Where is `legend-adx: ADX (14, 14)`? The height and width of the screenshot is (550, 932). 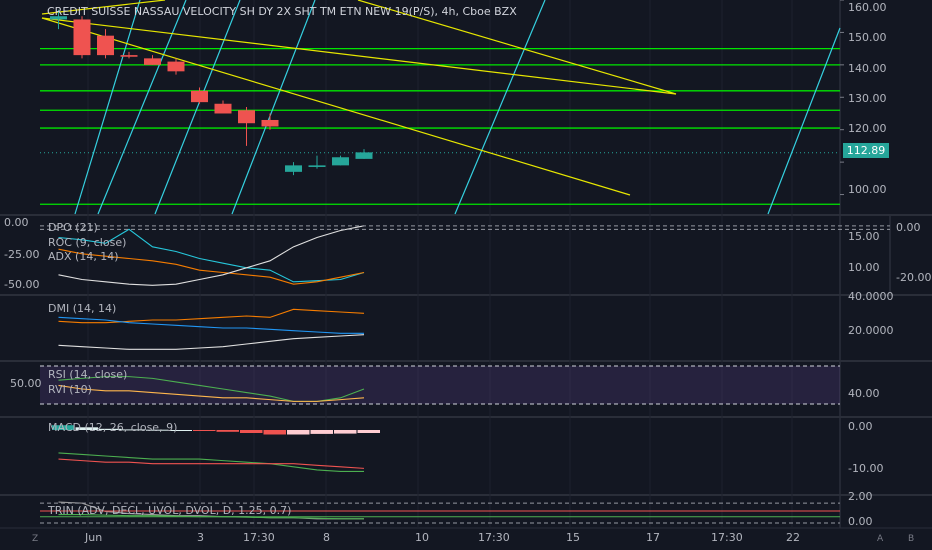 legend-adx: ADX (14, 14) is located at coordinates (83, 256).